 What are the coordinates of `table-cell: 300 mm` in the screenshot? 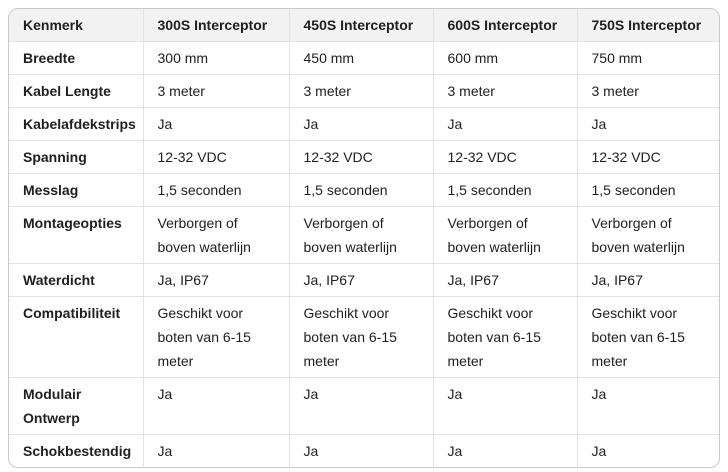 It's located at (216, 58).